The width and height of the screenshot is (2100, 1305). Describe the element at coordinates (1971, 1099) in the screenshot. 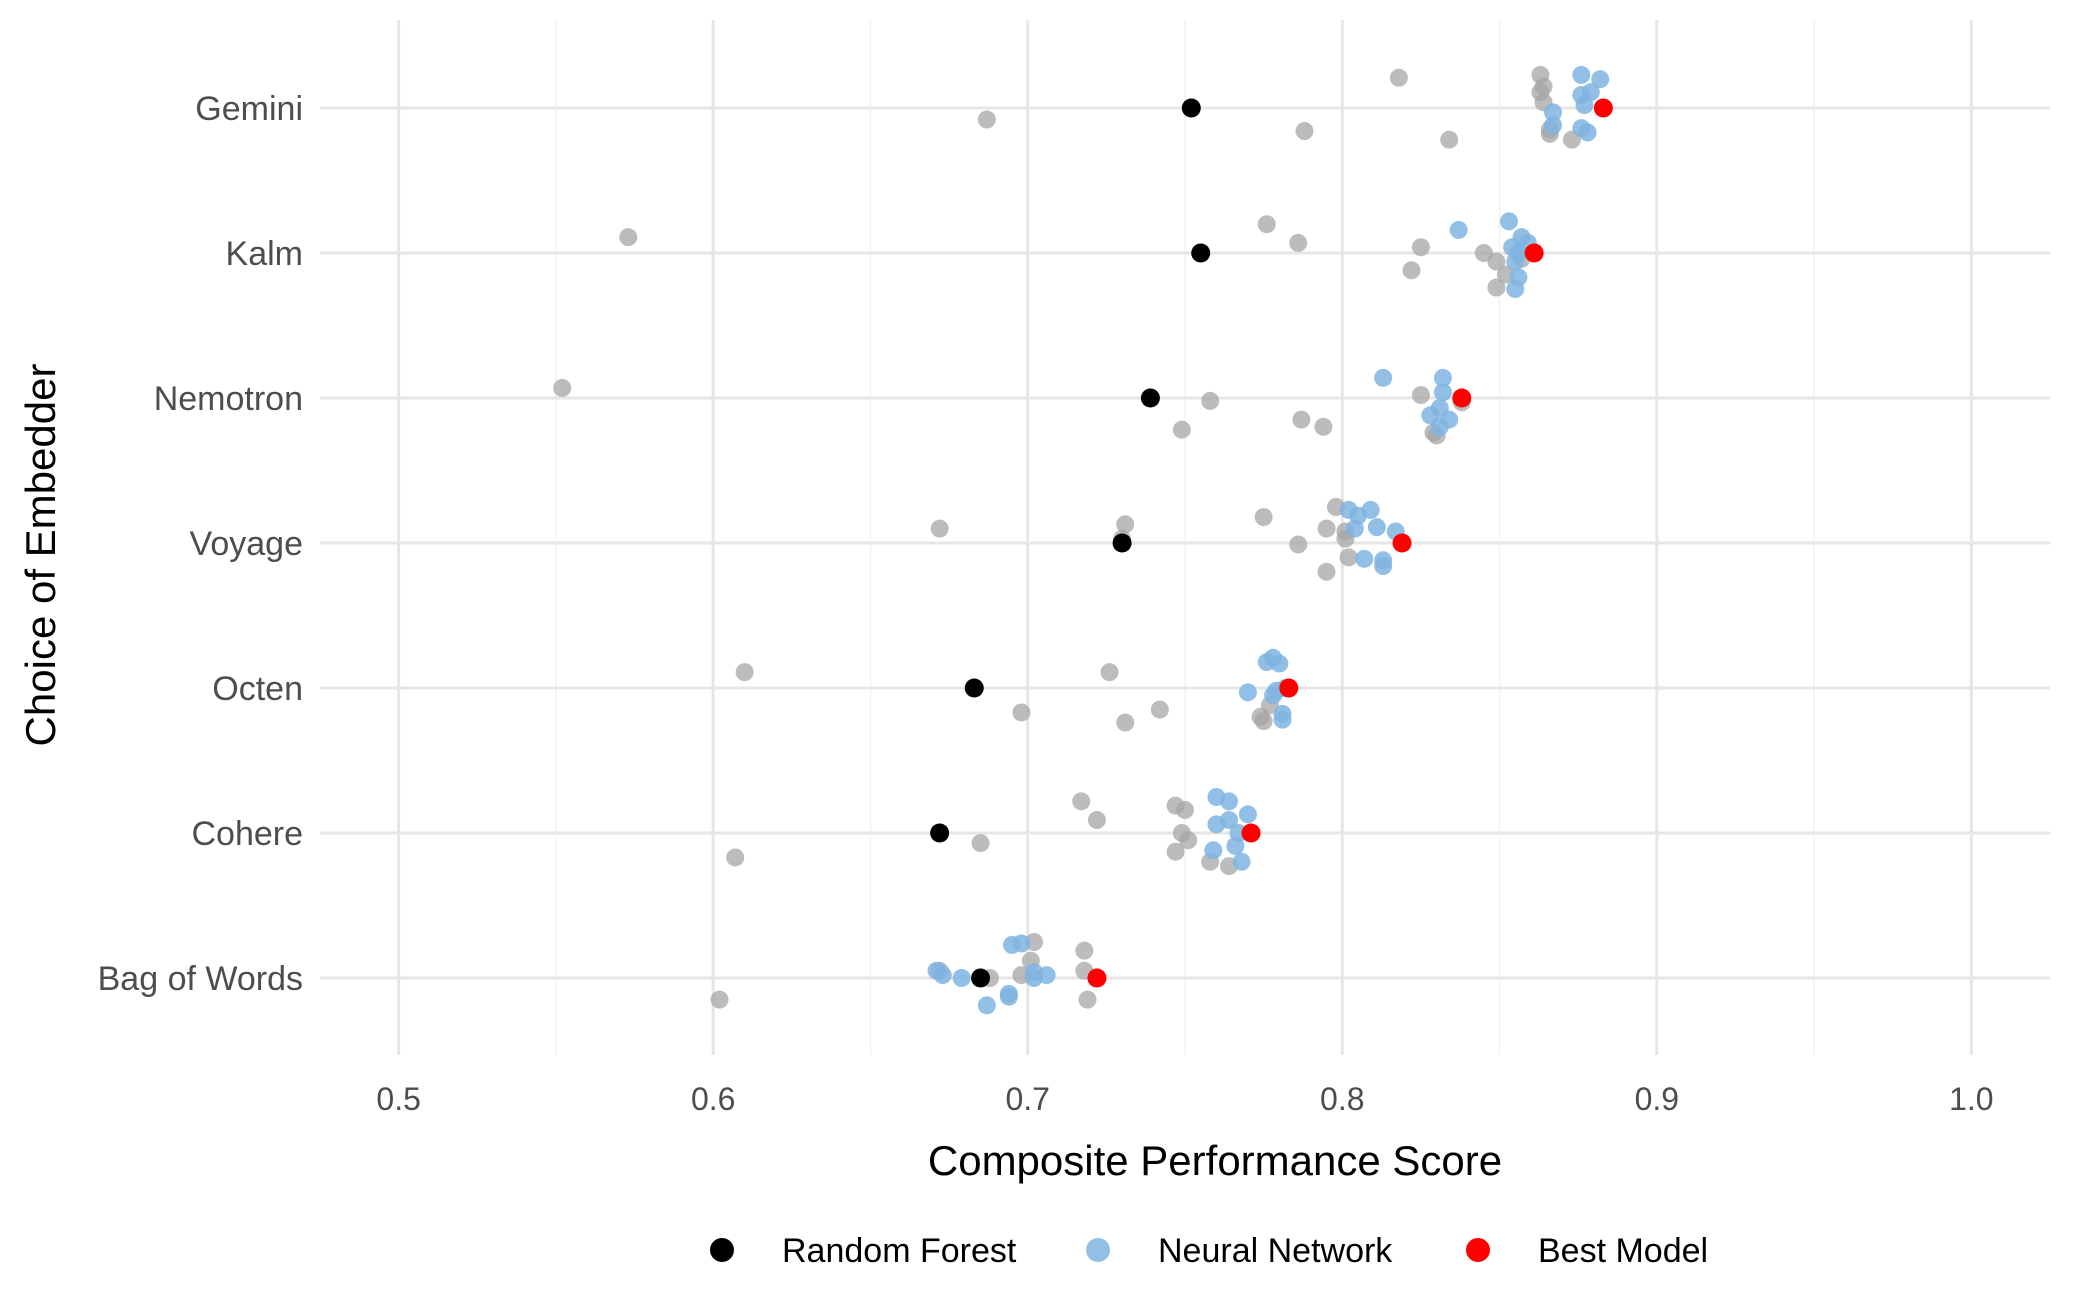

I see `x-tick-label: 1.0` at that location.